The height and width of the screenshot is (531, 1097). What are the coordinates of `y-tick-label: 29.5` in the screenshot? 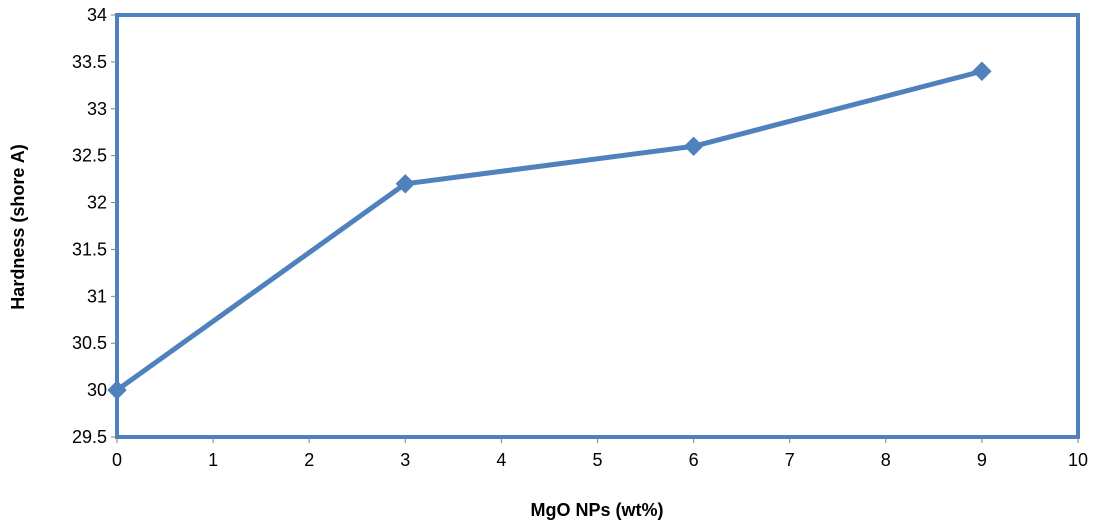 It's located at (89, 437).